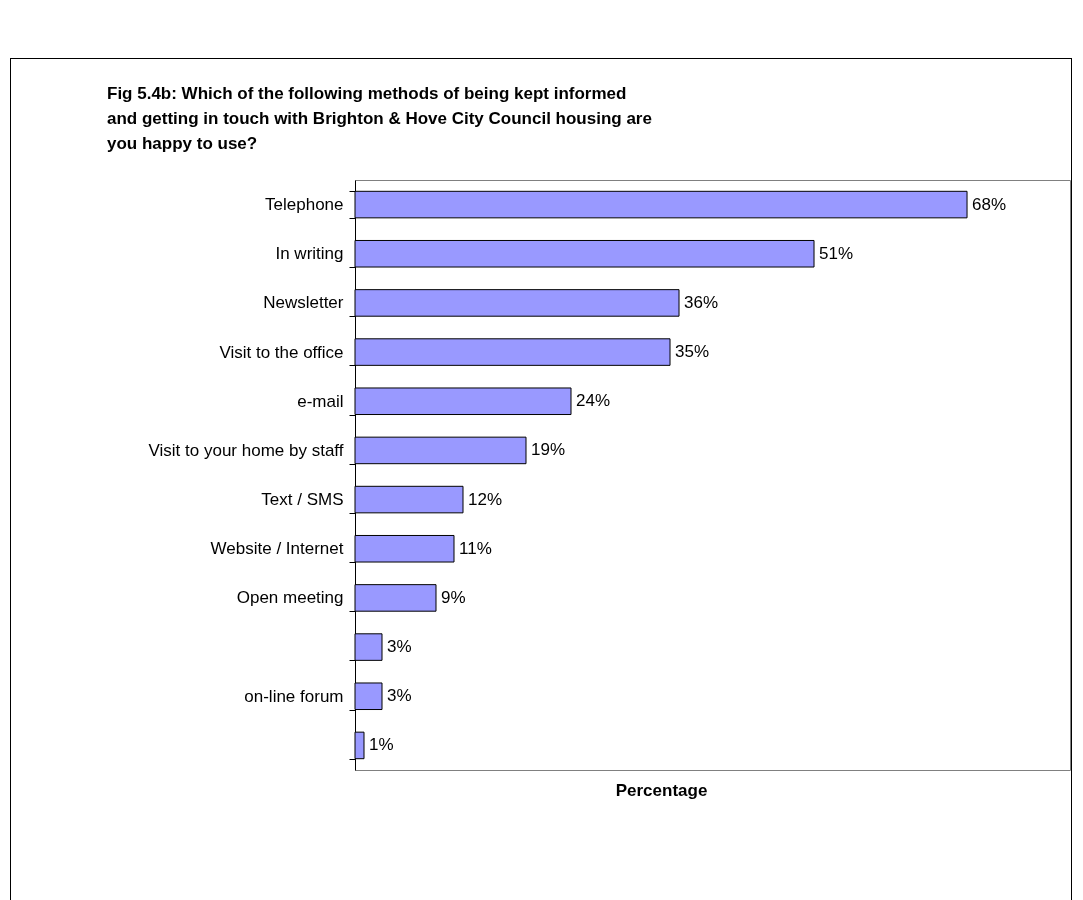  Describe the element at coordinates (453, 597) in the screenshot. I see `data-label: 9%` at that location.